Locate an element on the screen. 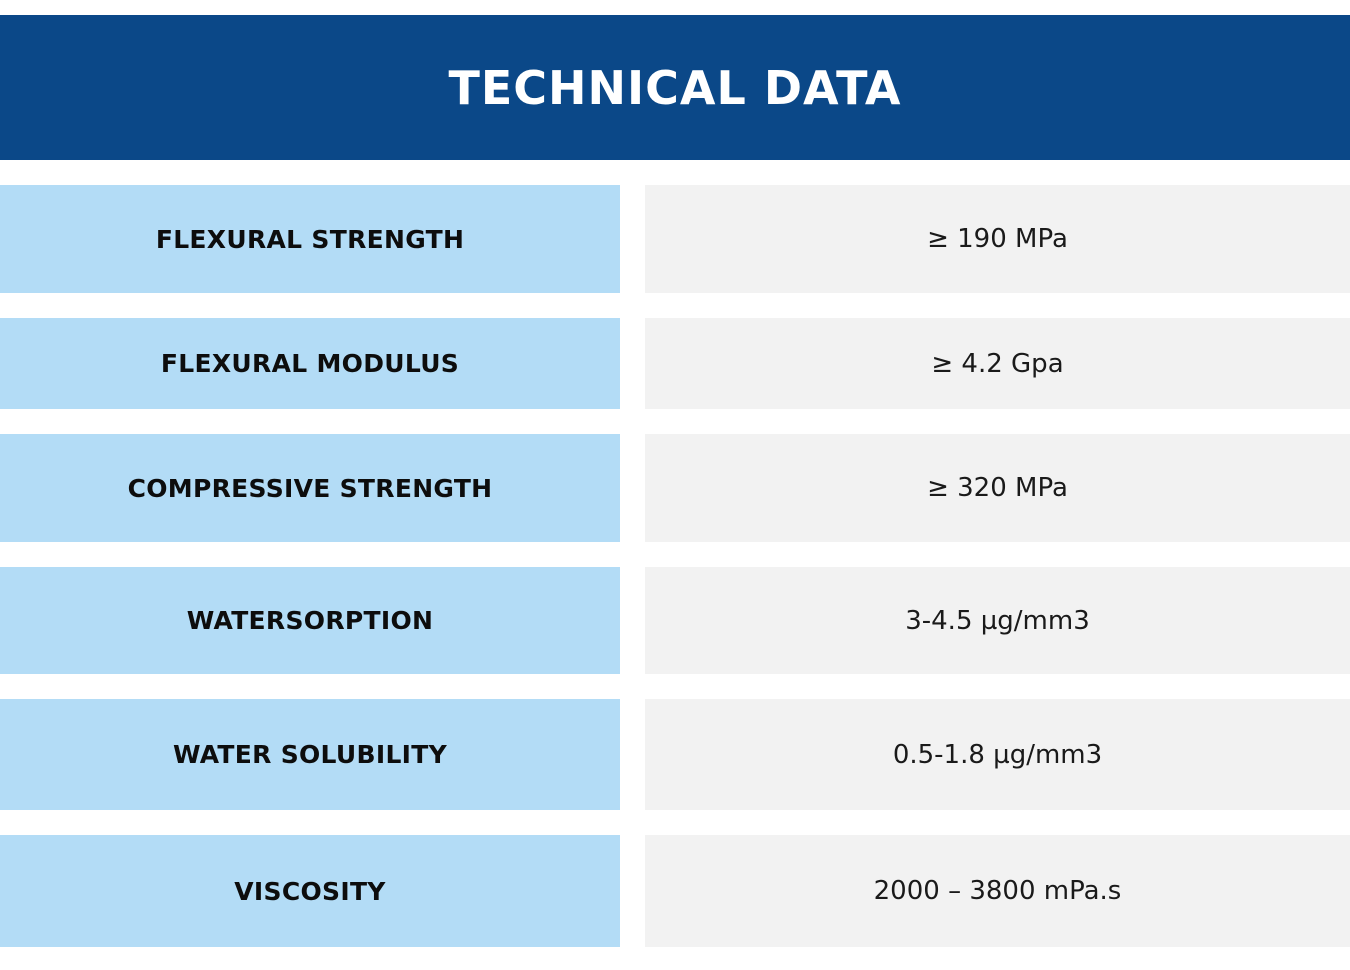 This screenshot has height=970, width=1350. property-value: ≥ 320 MPa is located at coordinates (997, 488).